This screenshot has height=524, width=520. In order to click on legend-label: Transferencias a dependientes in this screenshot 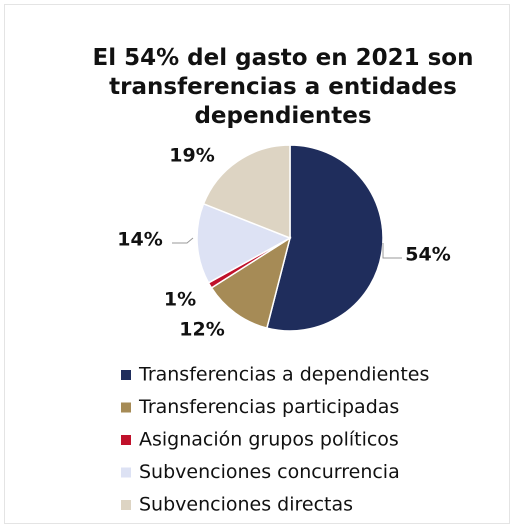, I will do `click(283, 375)`.